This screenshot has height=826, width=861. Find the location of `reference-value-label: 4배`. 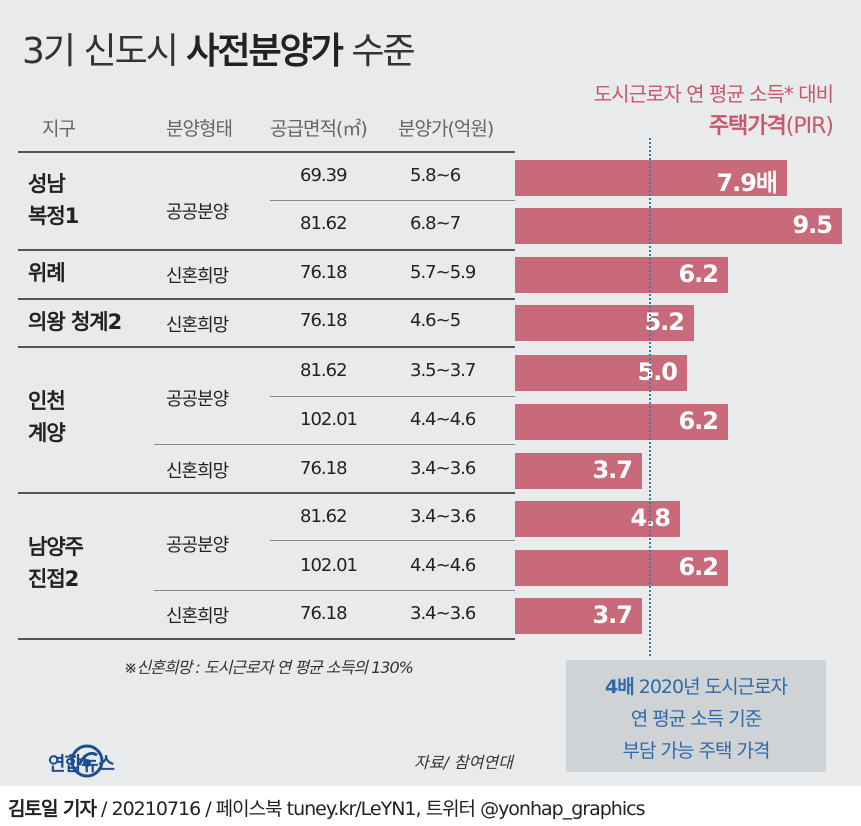

reference-value-label: 4배 is located at coordinates (619, 687).